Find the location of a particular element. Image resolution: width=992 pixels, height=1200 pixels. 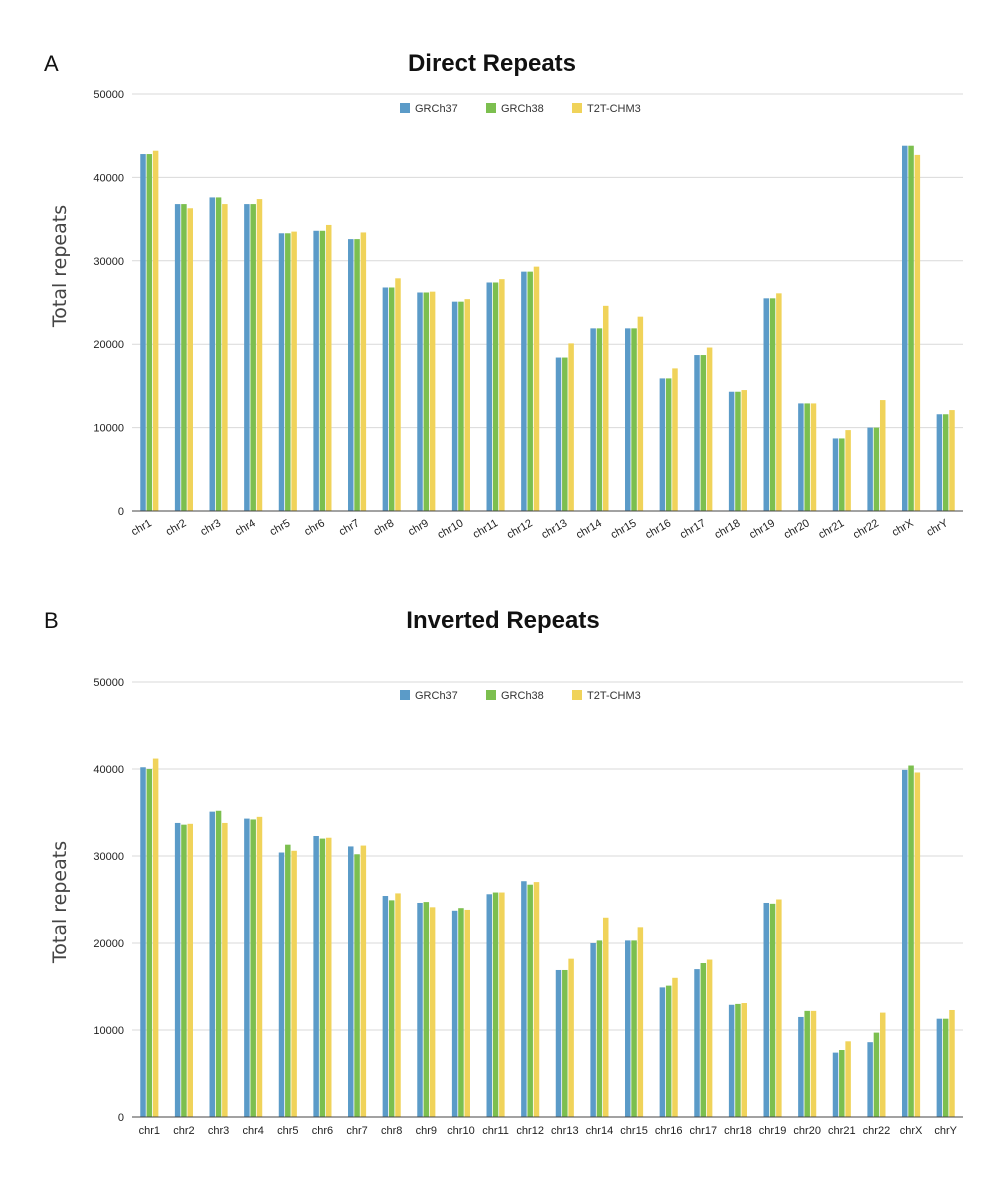

panel-b-bar-chr6-t2t-chm3 is located at coordinates (328, 977).